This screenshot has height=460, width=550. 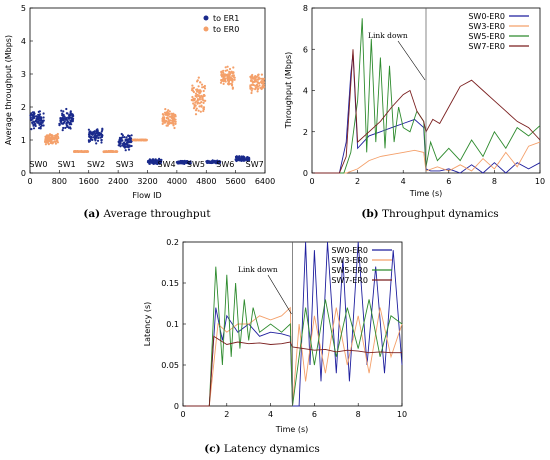 I want to click on x-tick-label: 2400, so click(x=118, y=181).